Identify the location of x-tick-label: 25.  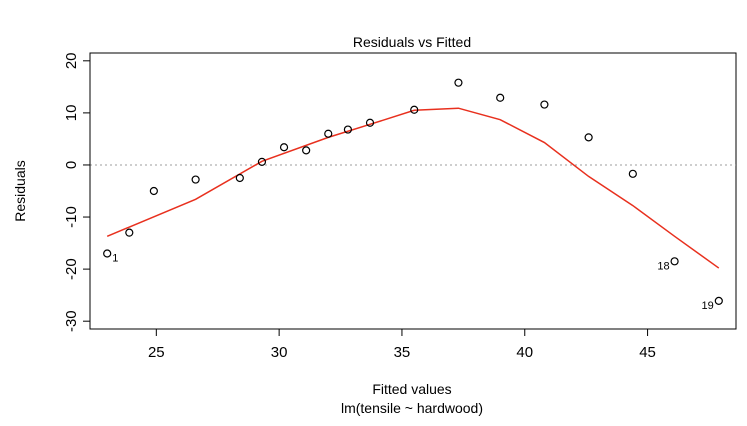
(156, 352).